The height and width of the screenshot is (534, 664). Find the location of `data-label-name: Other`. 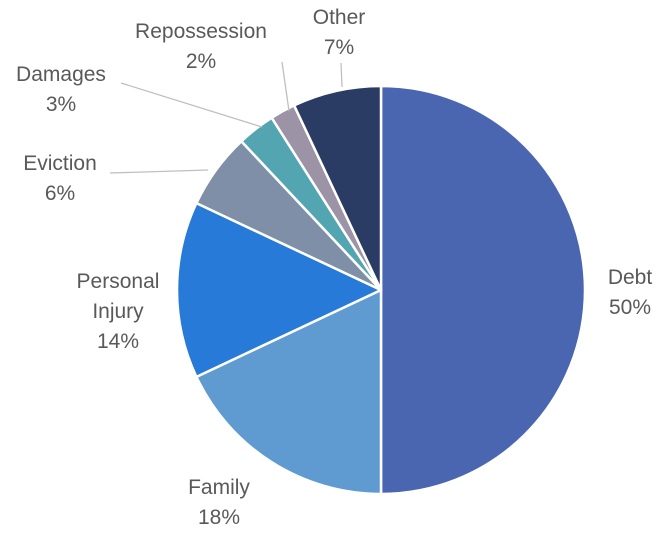

data-label-name: Other is located at coordinates (339, 17).